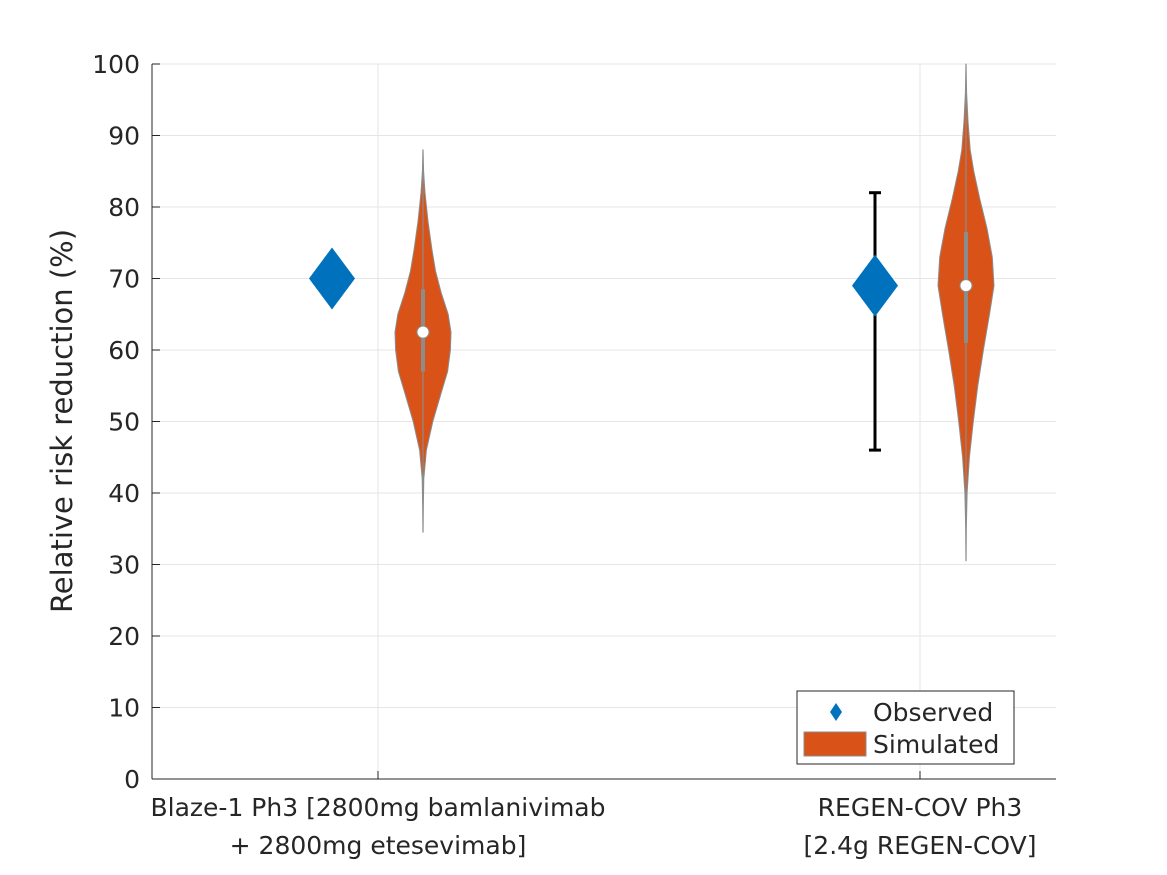 The width and height of the screenshot is (1167, 875). Describe the element at coordinates (124, 350) in the screenshot. I see `y-tick-label: 60` at that location.